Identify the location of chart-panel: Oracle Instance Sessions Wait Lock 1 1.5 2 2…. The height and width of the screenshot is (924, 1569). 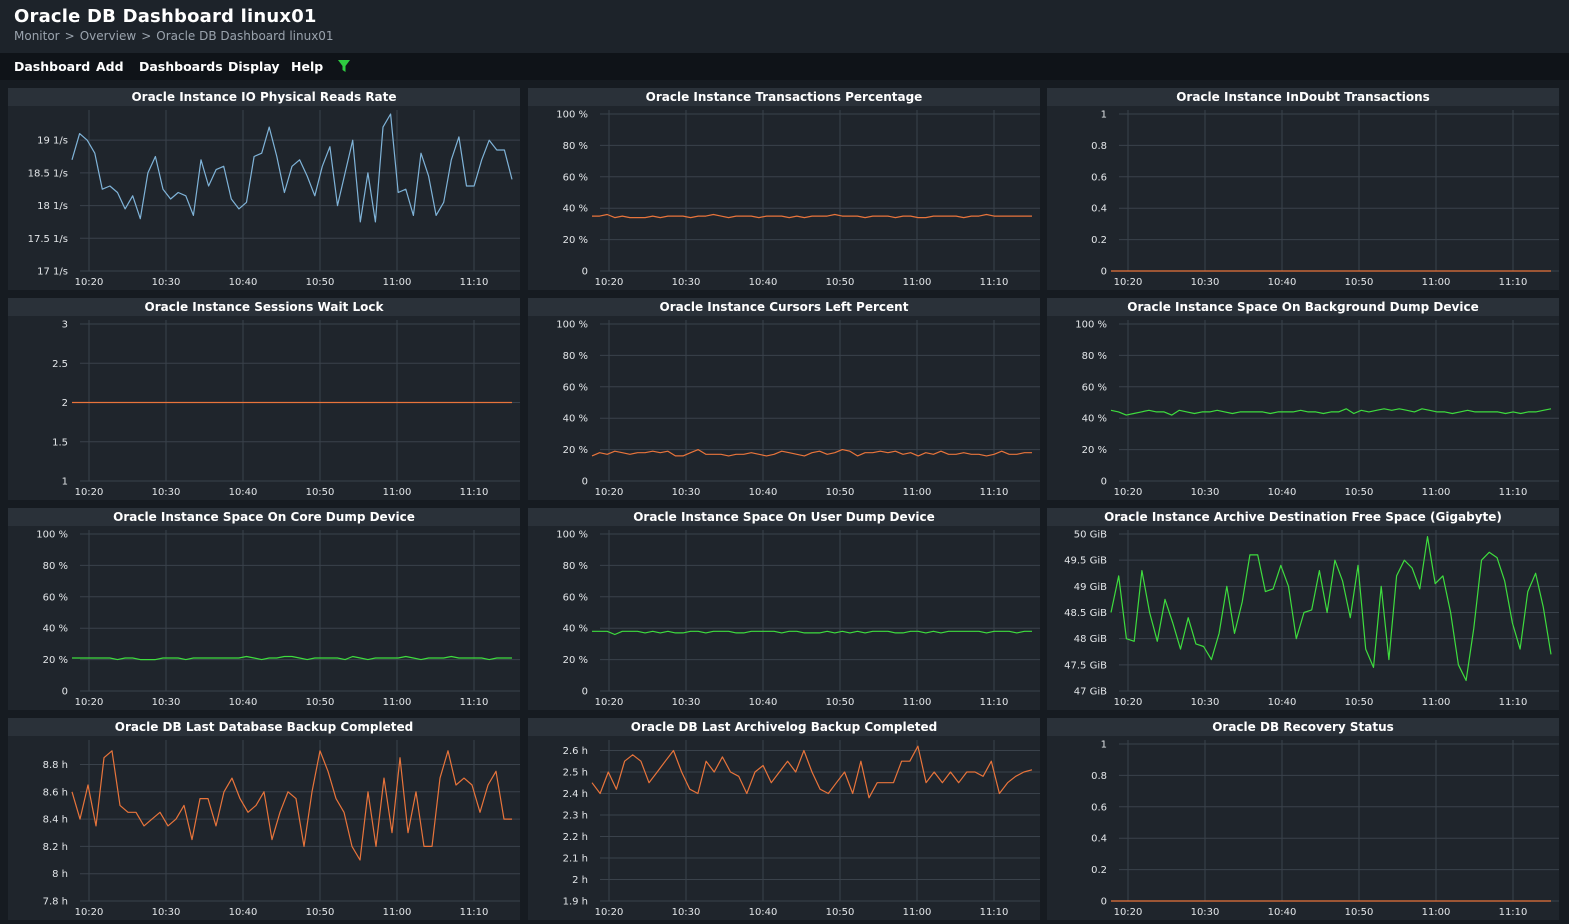
(264, 399).